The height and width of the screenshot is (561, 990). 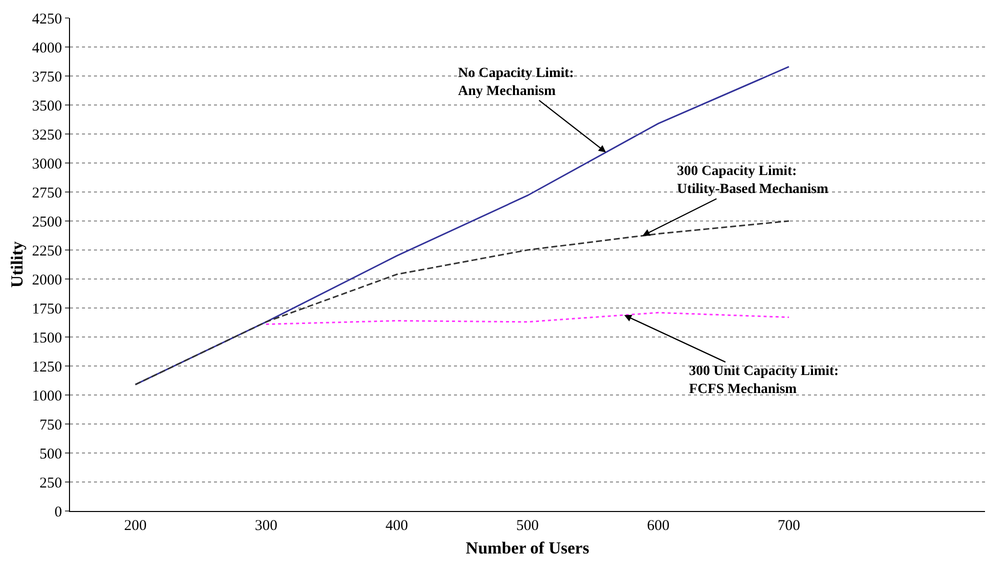 What do you see at coordinates (47, 164) in the screenshot?
I see `y-tick-label: 3000` at bounding box center [47, 164].